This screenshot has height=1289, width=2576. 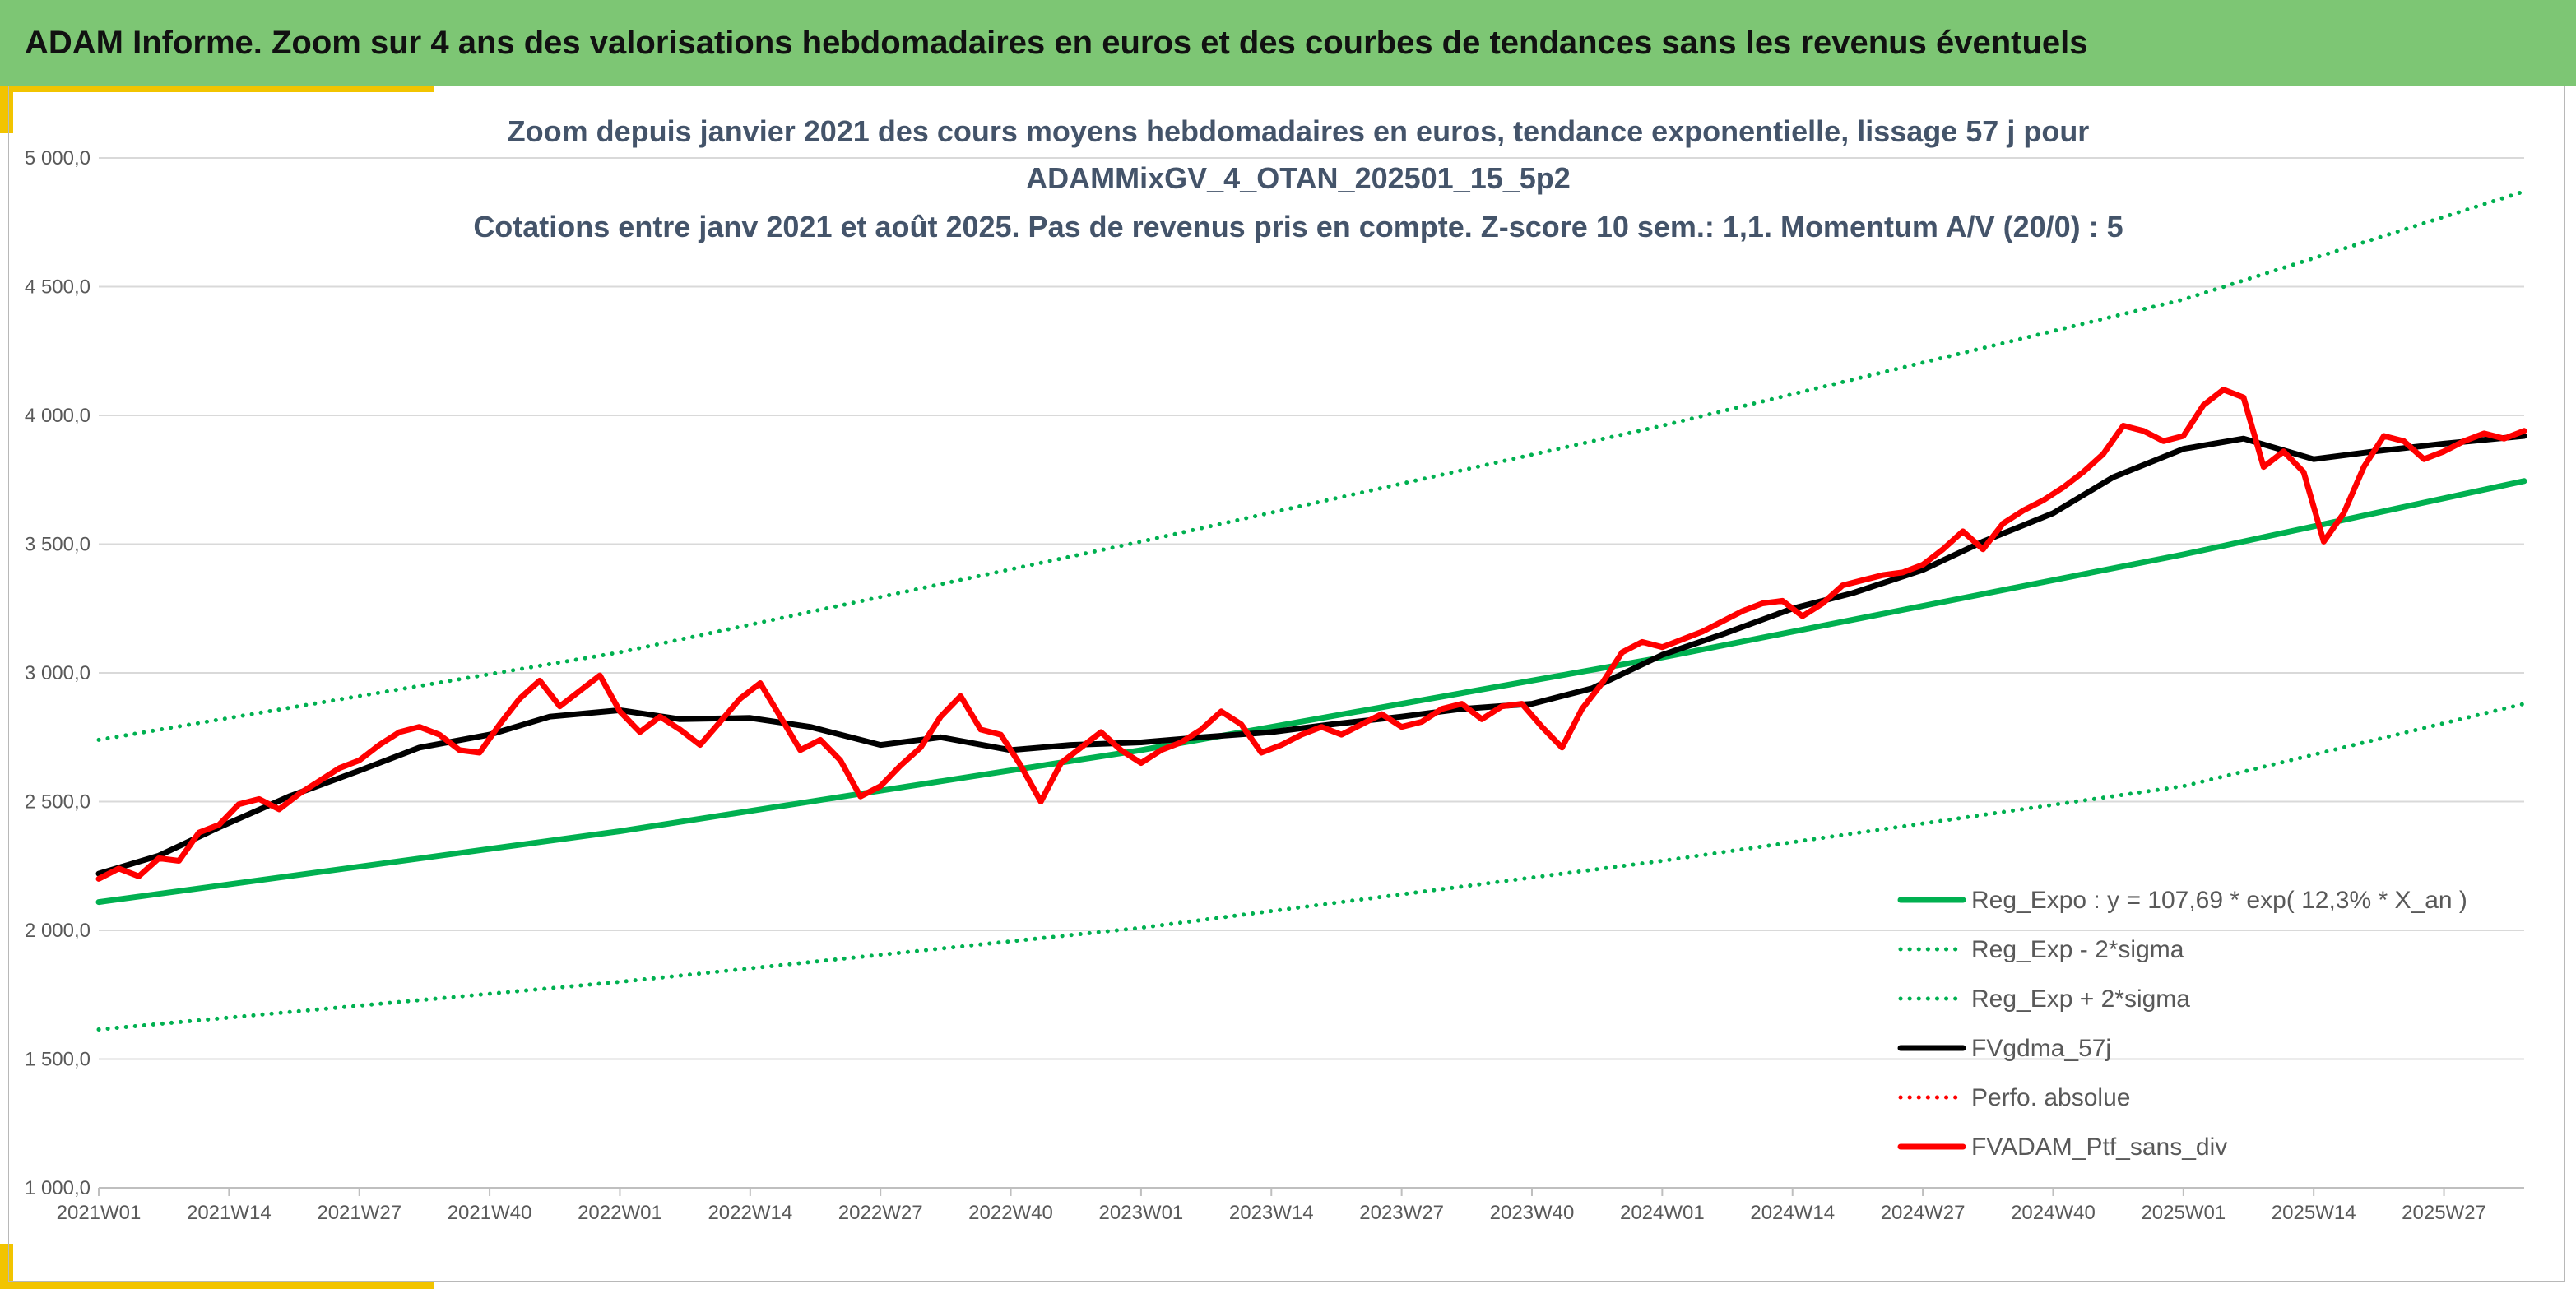 What do you see at coordinates (2077, 949) in the screenshot?
I see `legend-label: Reg_Exp - 2*sigma` at bounding box center [2077, 949].